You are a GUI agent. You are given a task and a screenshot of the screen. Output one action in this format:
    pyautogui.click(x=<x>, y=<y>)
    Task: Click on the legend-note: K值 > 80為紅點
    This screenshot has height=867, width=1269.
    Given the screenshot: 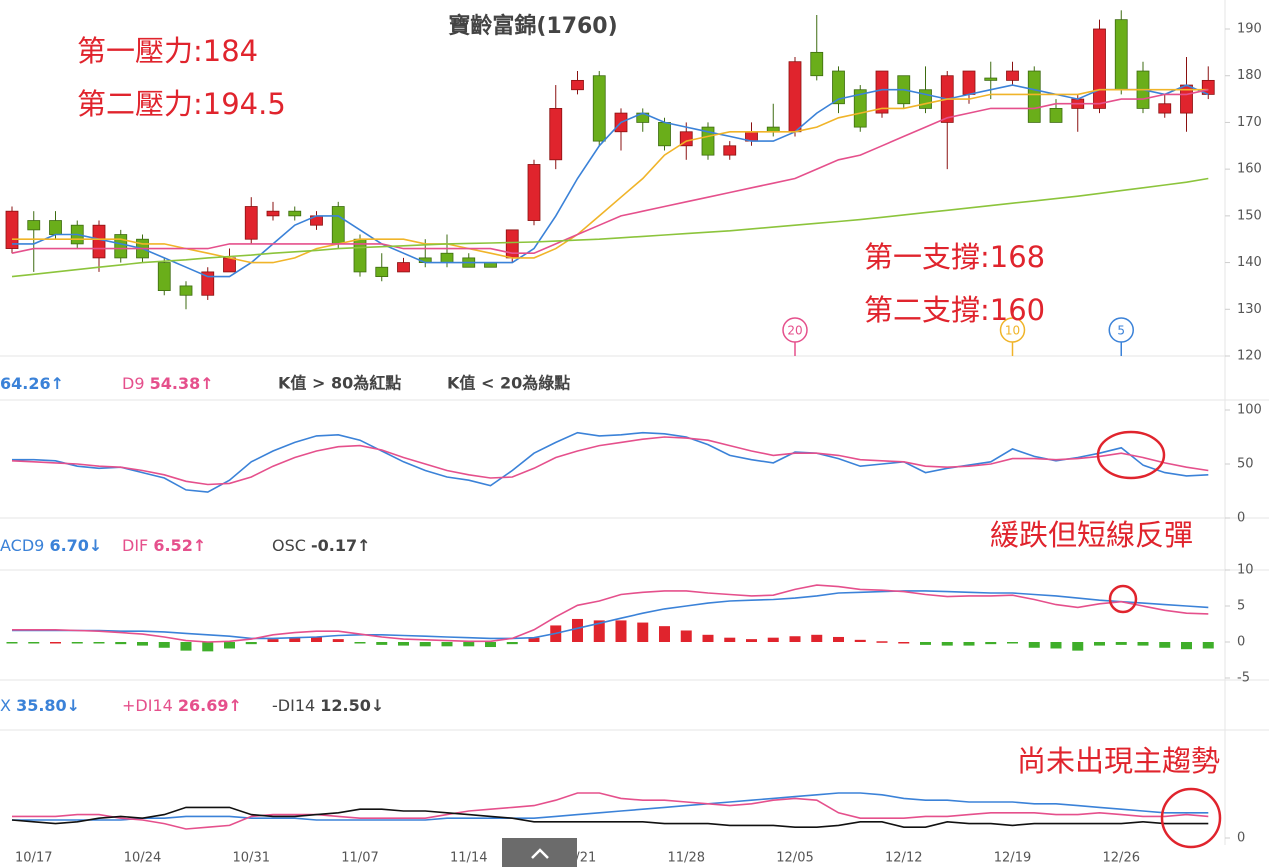 What is the action you would take?
    pyautogui.click(x=339, y=383)
    